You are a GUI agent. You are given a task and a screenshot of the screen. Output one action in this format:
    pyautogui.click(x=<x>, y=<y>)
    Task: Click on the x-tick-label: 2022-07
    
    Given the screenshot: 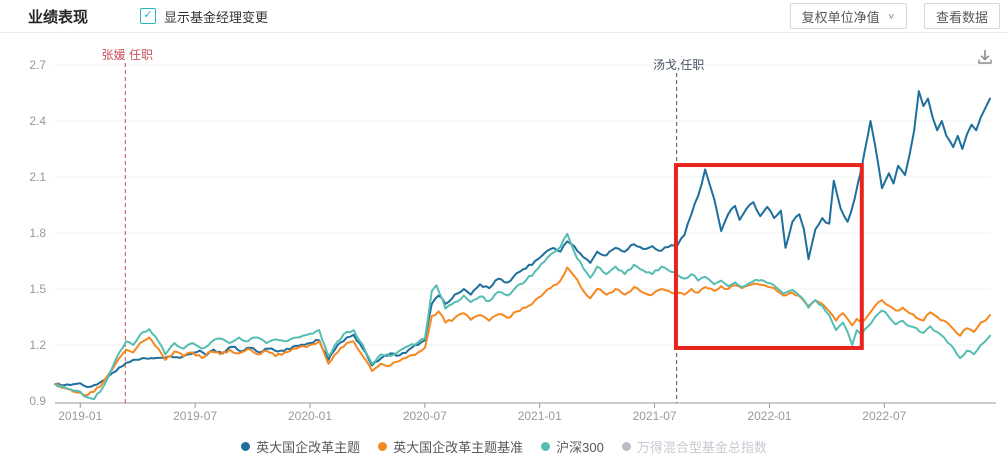 What is the action you would take?
    pyautogui.click(x=884, y=416)
    